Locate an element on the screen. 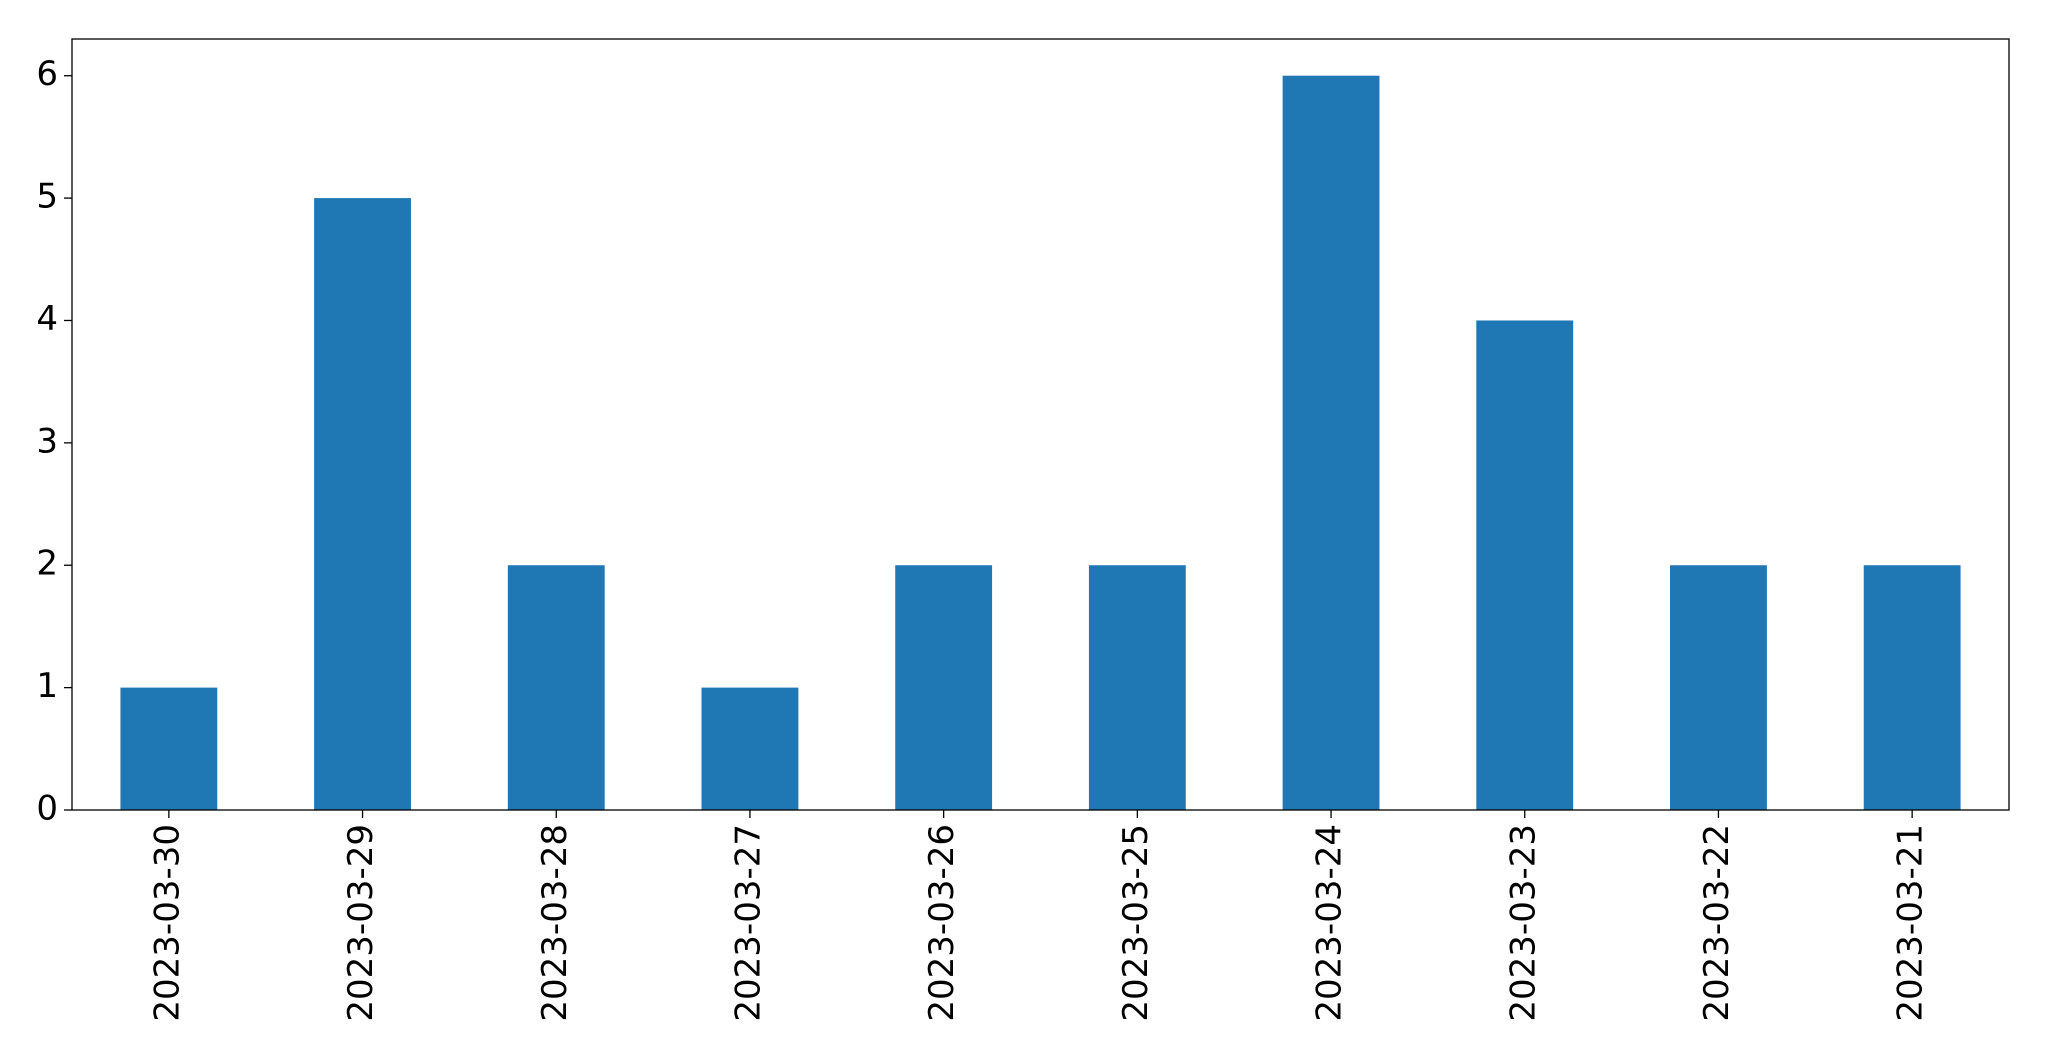 Image resolution: width=2049 pixels, height=1061 pixels. x-tick-label: 2023-03-30 is located at coordinates (167, 923).